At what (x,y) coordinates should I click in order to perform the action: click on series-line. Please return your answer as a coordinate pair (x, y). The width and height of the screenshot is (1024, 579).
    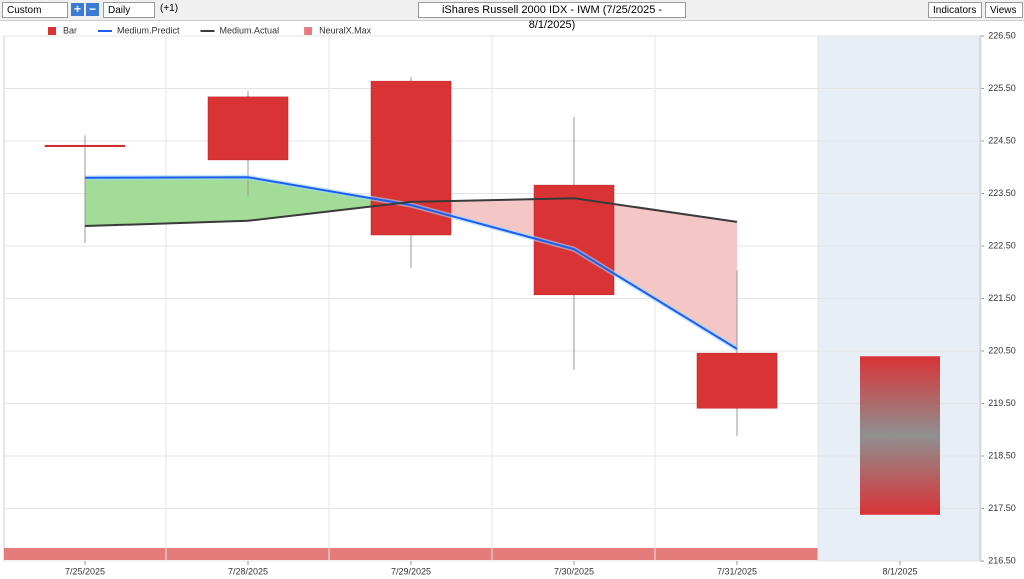
    Looking at the image, I should click on (411, 212).